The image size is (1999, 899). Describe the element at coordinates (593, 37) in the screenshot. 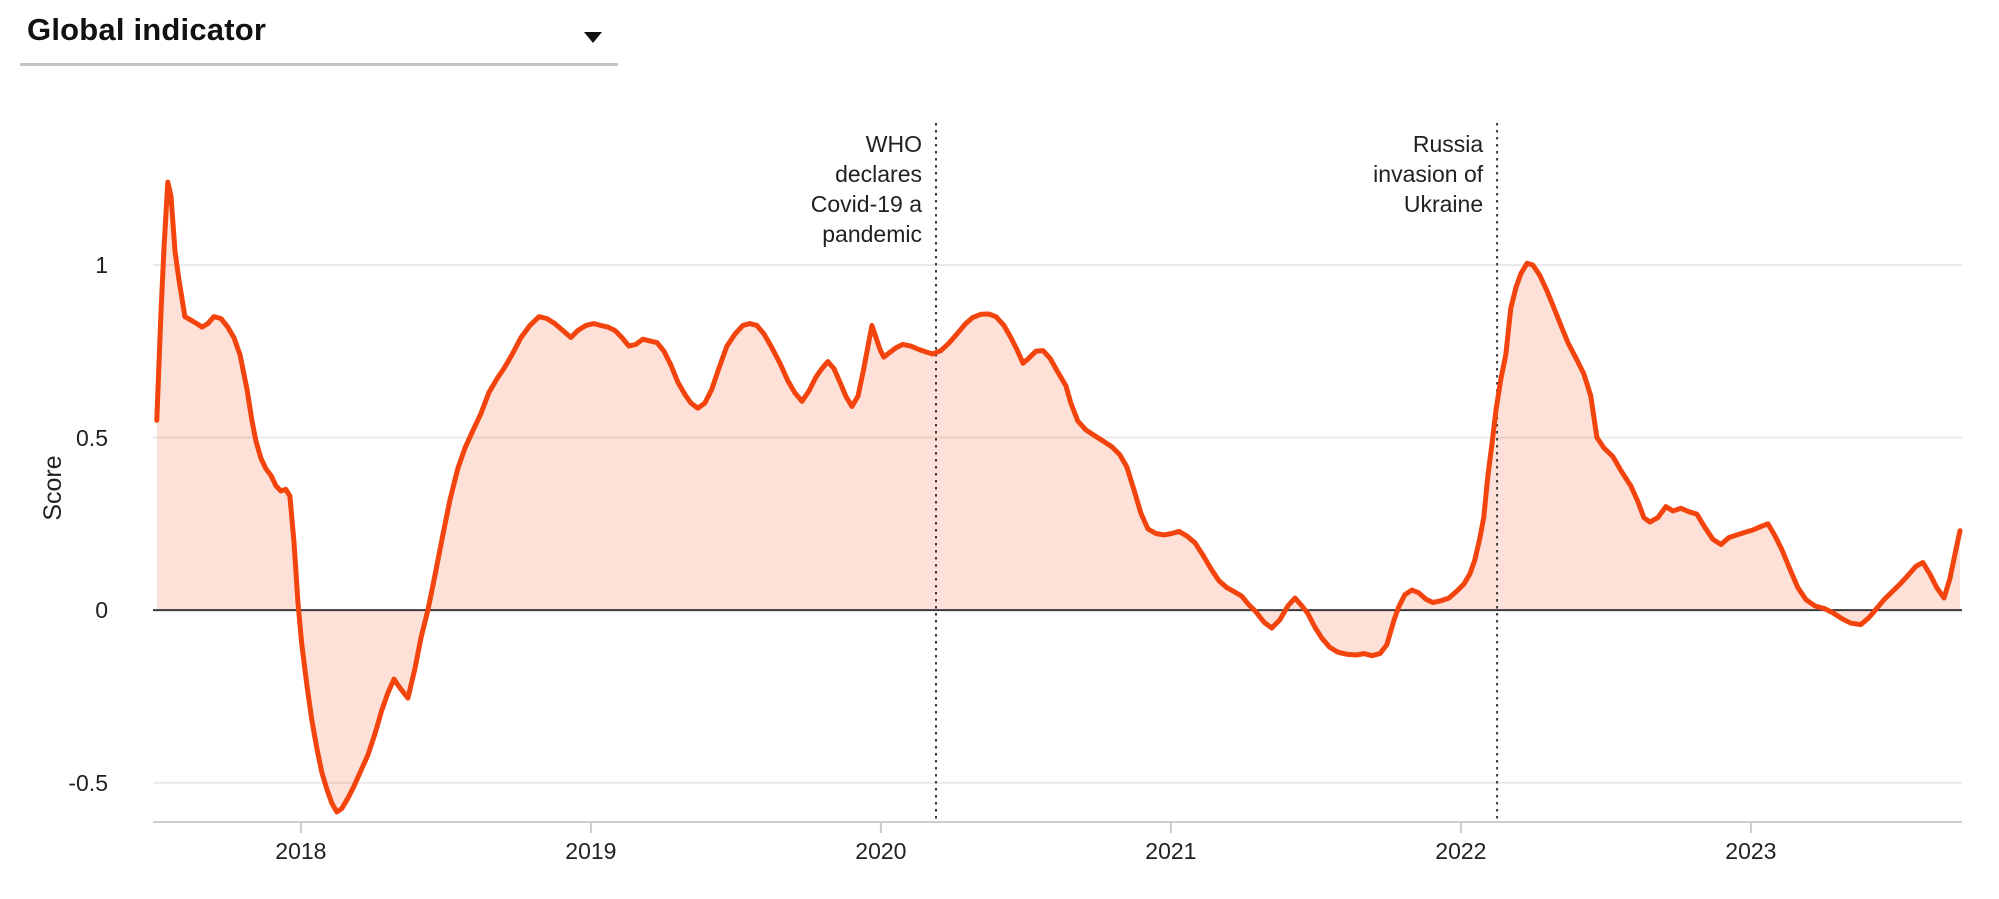

I see `dropdown-caret-icon` at that location.